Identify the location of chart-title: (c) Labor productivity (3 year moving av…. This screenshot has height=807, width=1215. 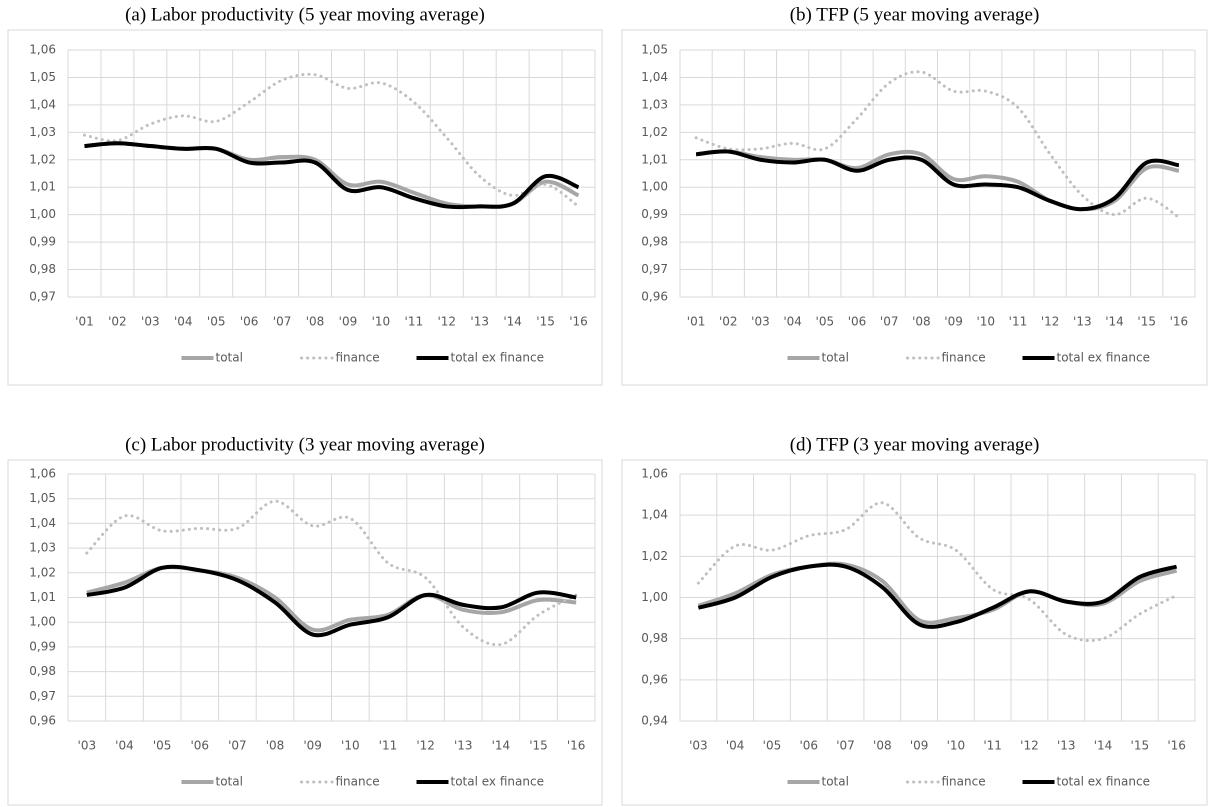
(305, 444).